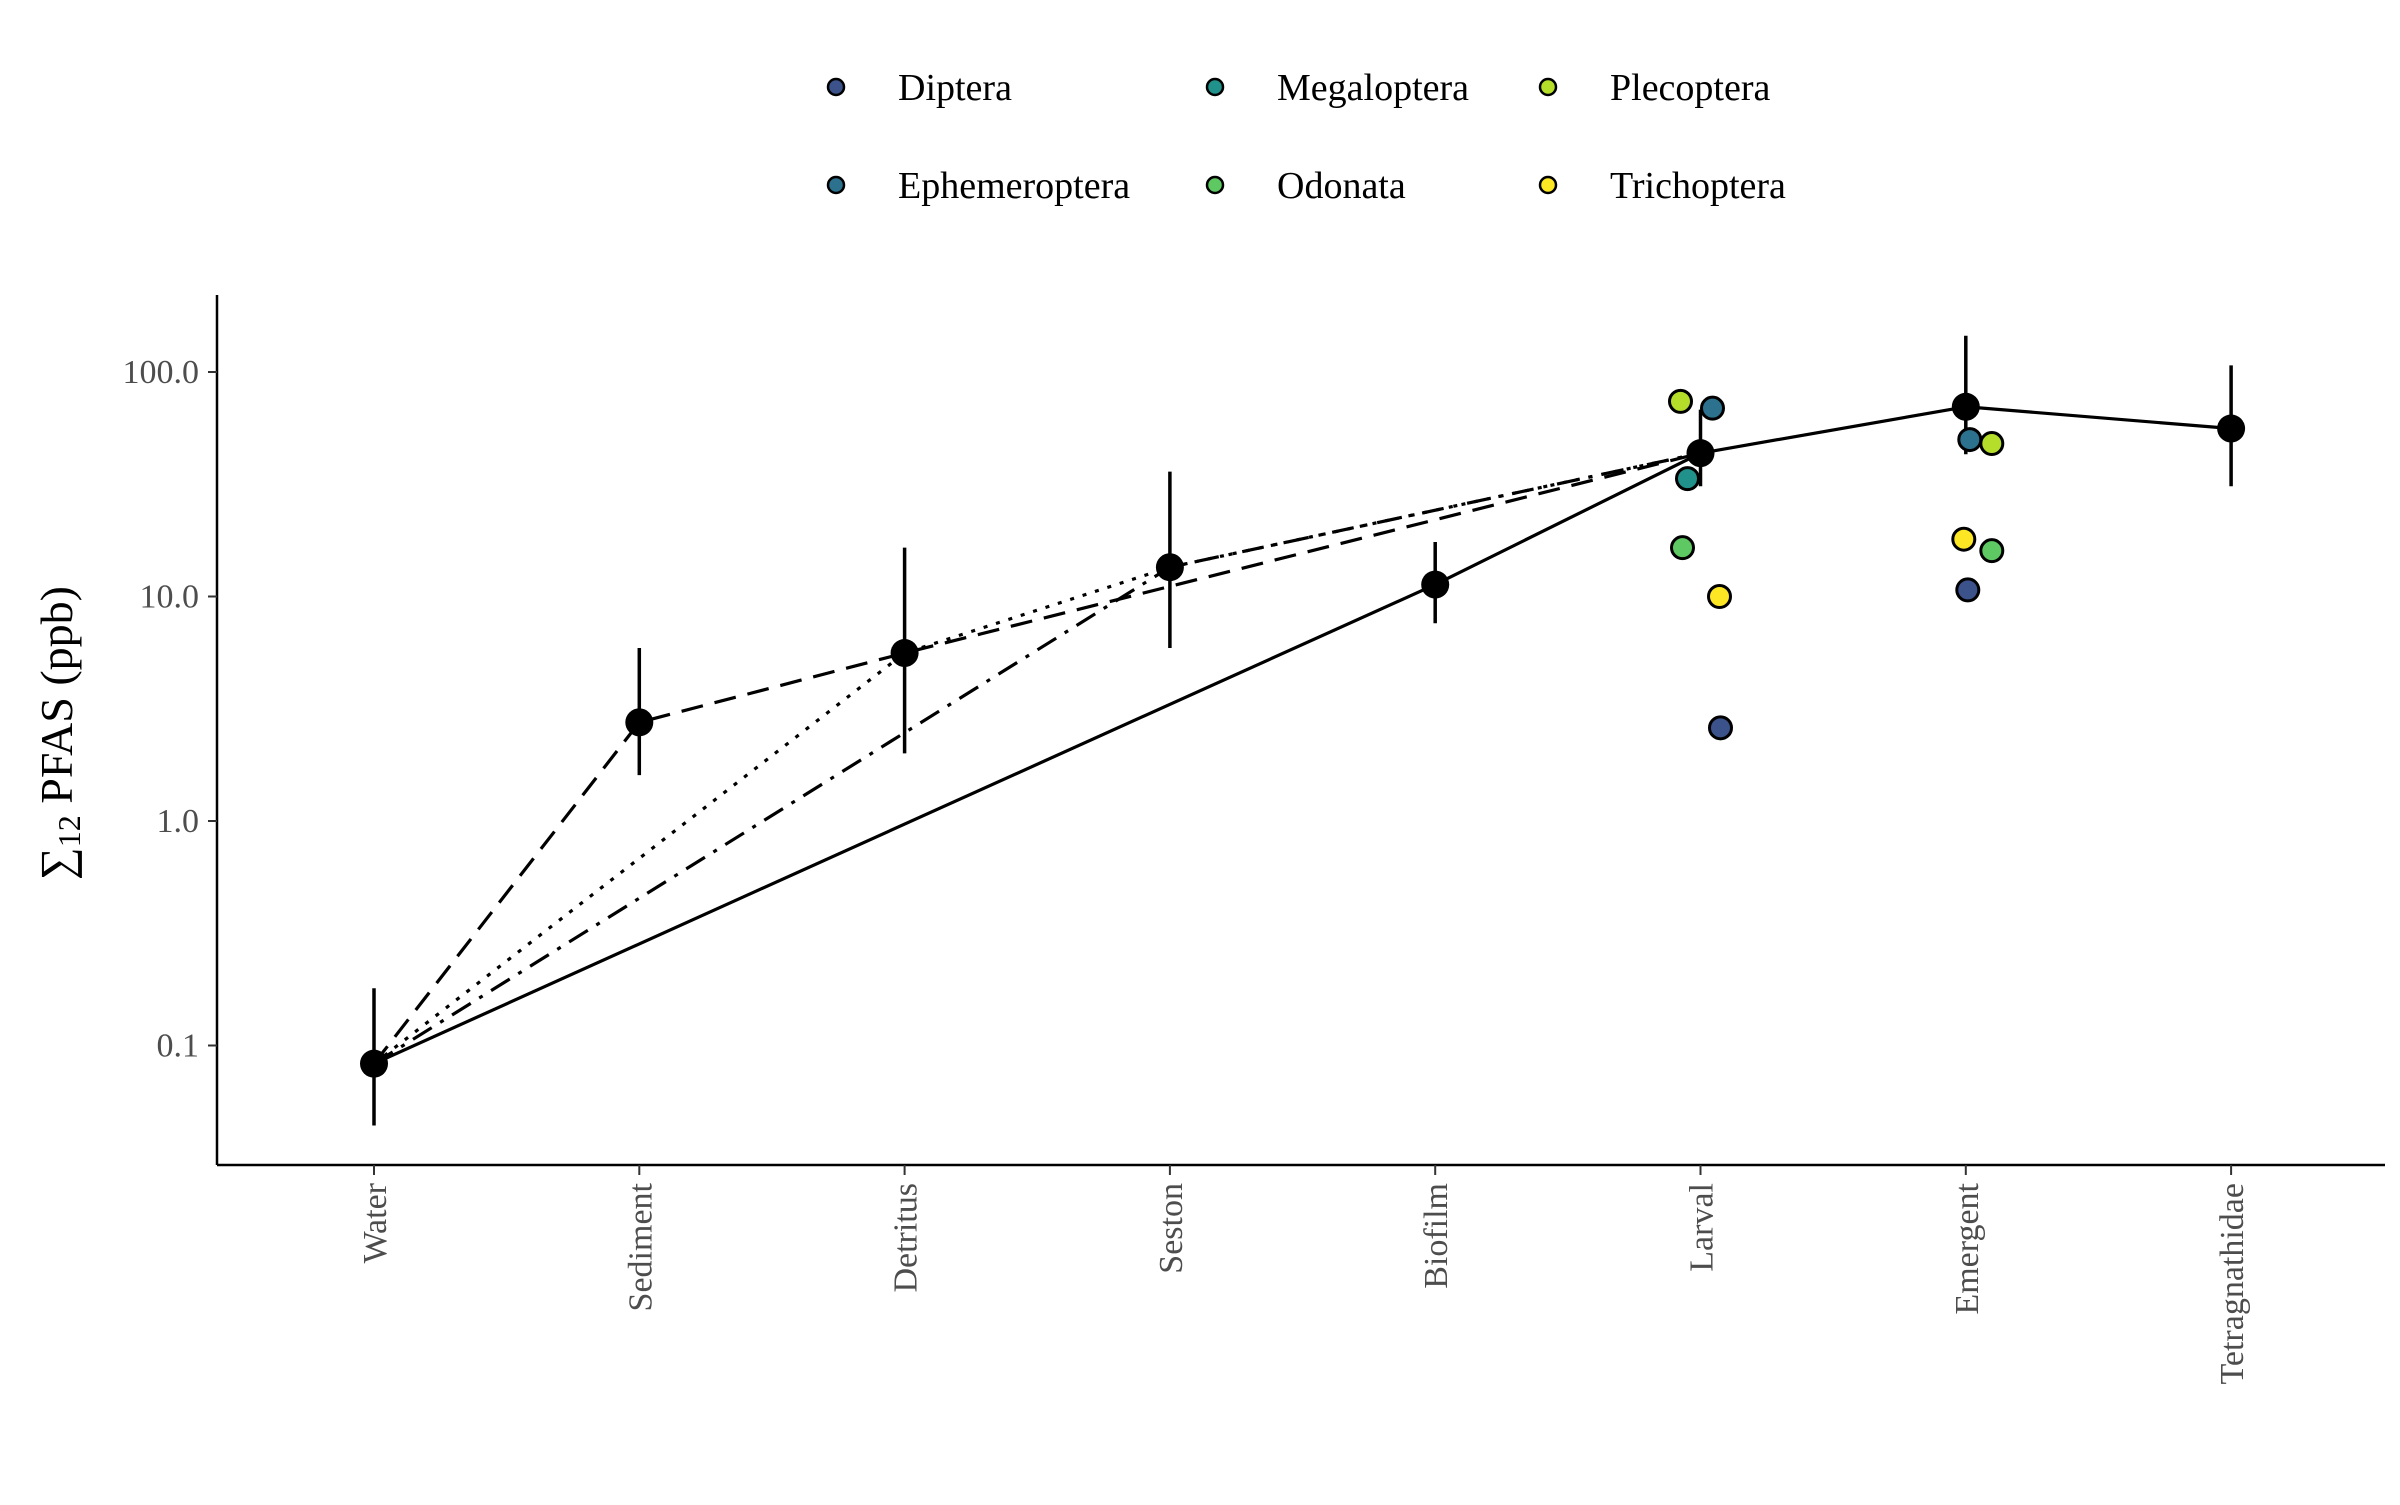 The width and height of the screenshot is (2400, 1505). What do you see at coordinates (1014, 186) in the screenshot?
I see `legend-label: Ephemeroptera` at bounding box center [1014, 186].